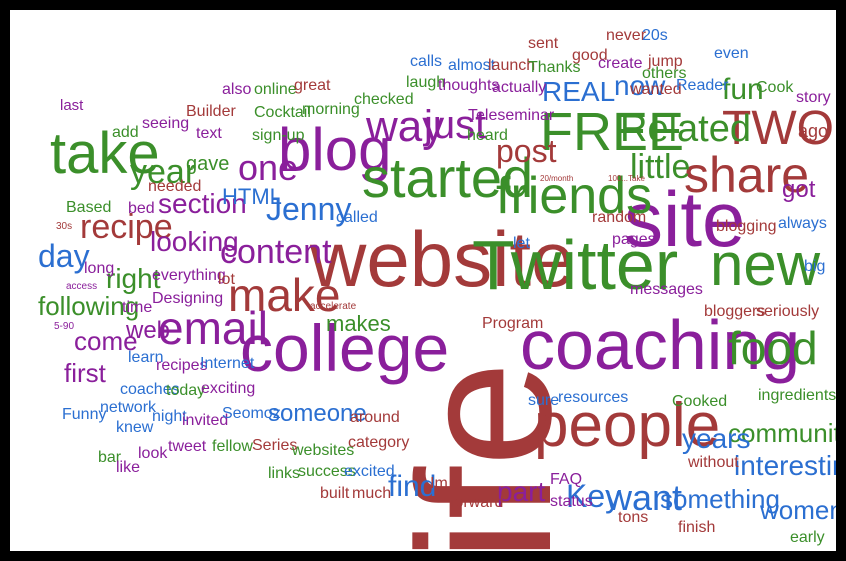 Image resolution: width=846 pixels, height=561 pixels. What do you see at coordinates (544, 400) in the screenshot?
I see `word-sure: sure` at bounding box center [544, 400].